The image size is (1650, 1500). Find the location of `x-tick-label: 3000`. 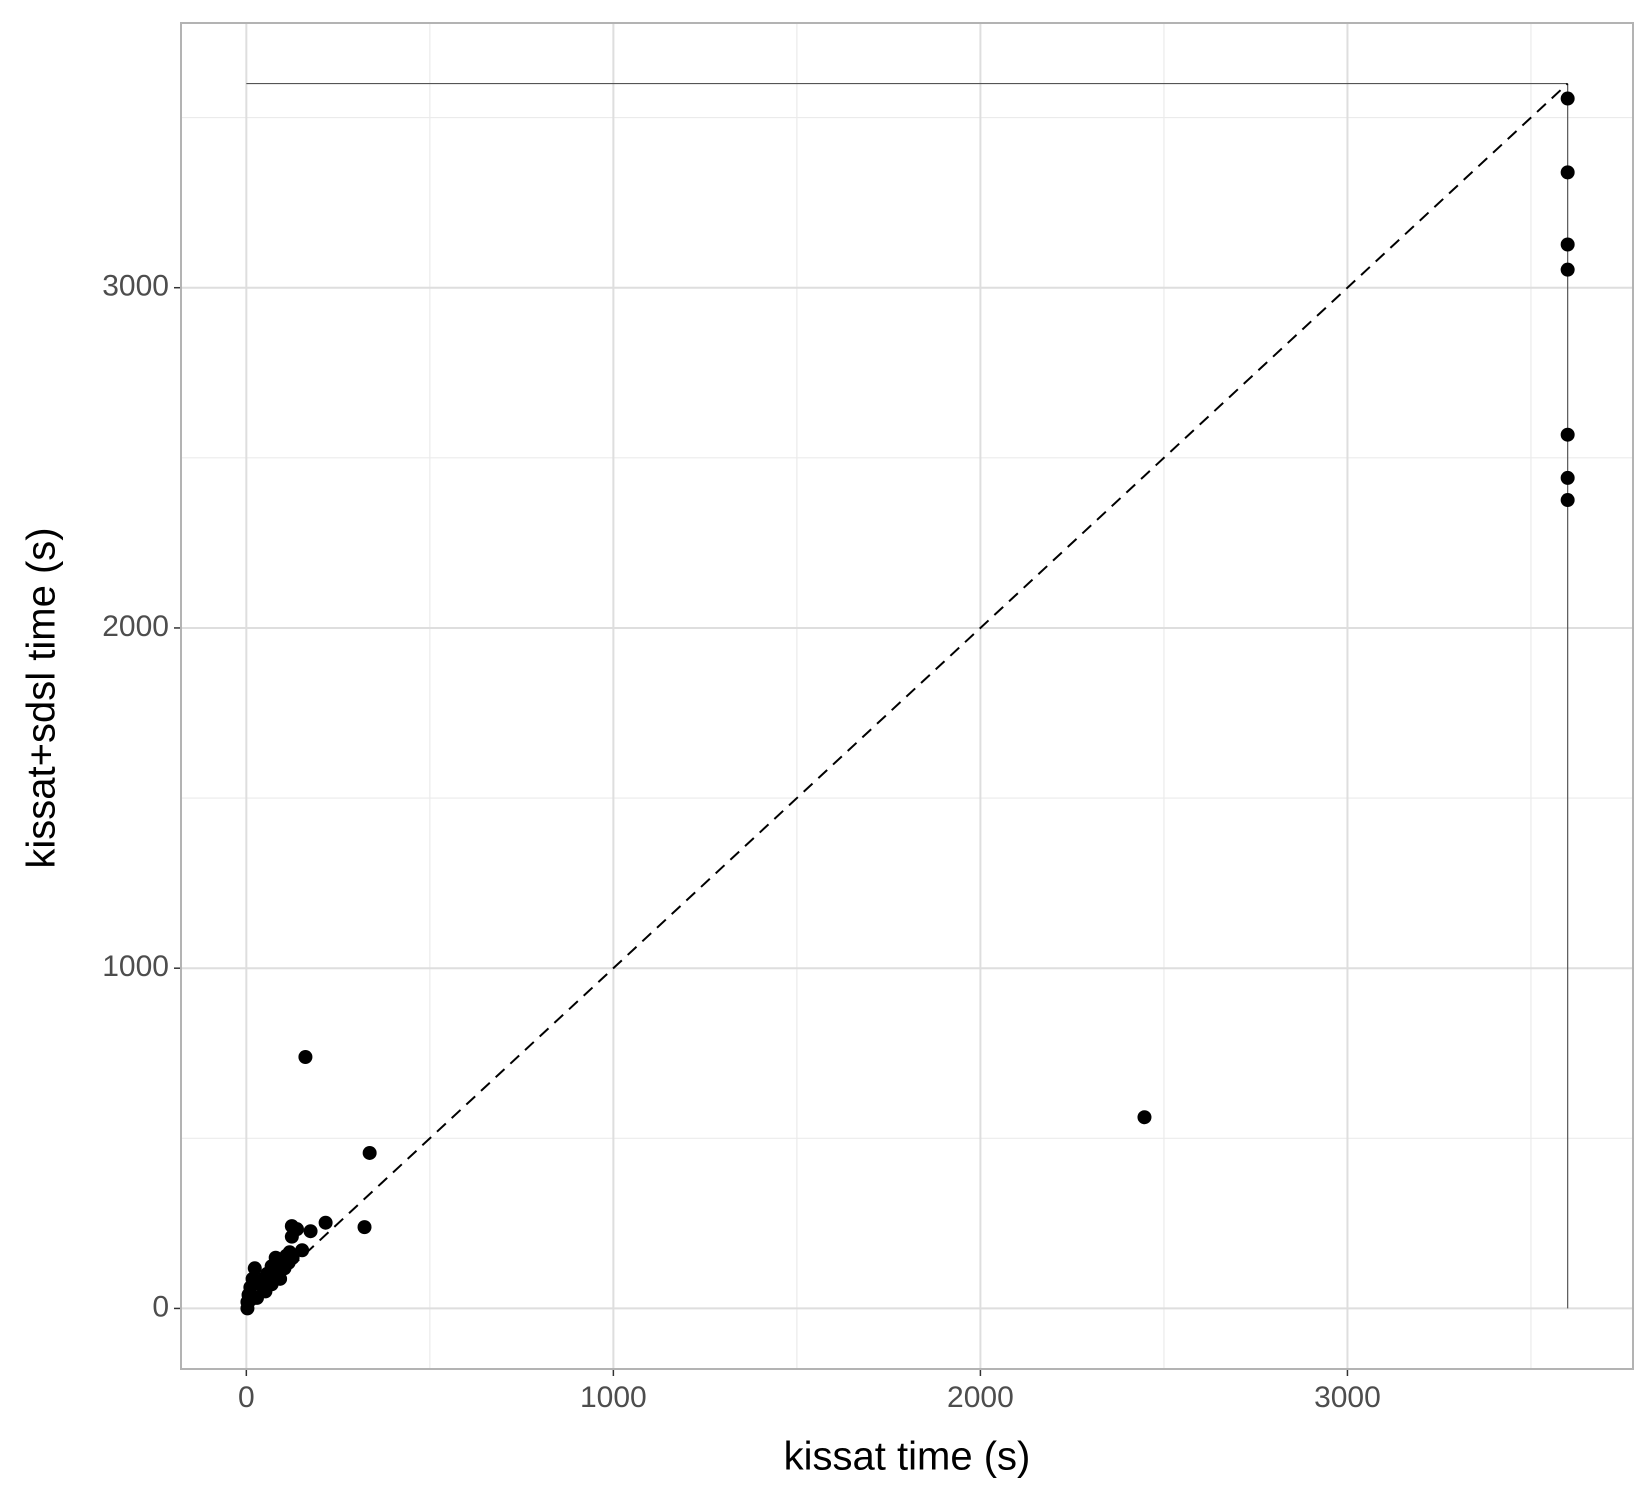

x-tick-label: 3000 is located at coordinates (1347, 1397).